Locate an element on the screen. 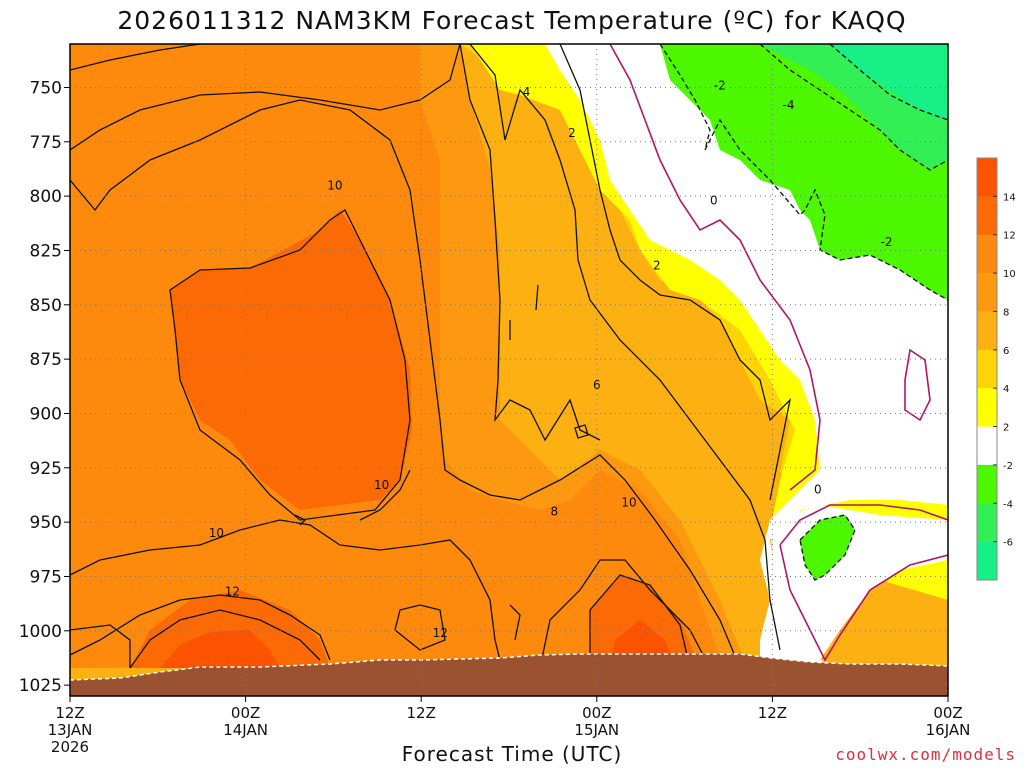  x-tick-label: 2026 is located at coordinates (70, 747).